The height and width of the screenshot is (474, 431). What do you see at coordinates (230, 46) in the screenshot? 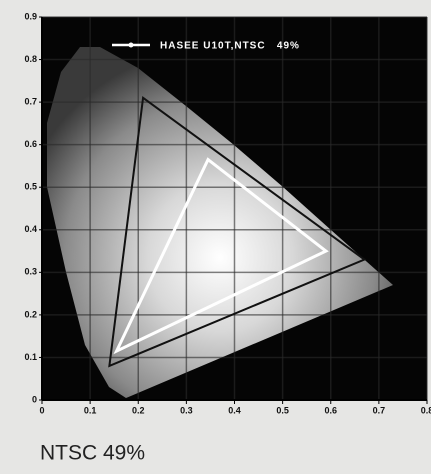
I see `legend-label: HASEE U10T,NTSC 49%` at bounding box center [230, 46].